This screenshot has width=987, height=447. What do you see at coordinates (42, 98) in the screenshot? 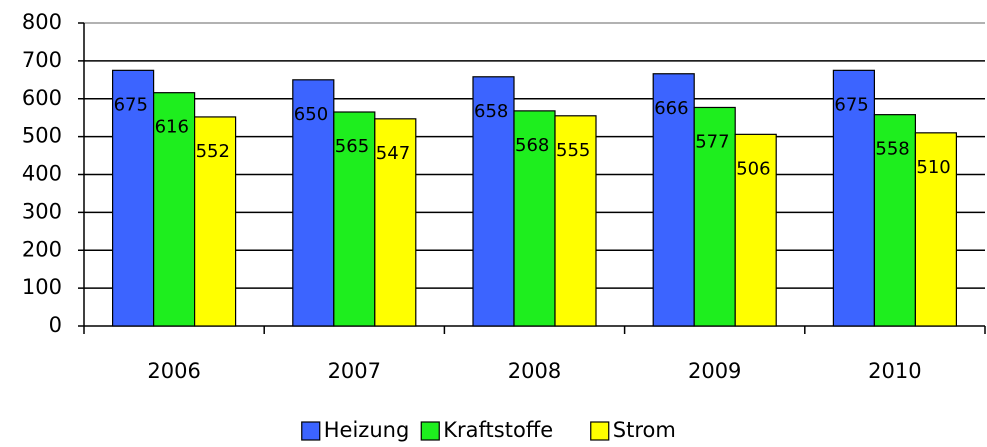
I see `y-tick-label: 600` at bounding box center [42, 98].